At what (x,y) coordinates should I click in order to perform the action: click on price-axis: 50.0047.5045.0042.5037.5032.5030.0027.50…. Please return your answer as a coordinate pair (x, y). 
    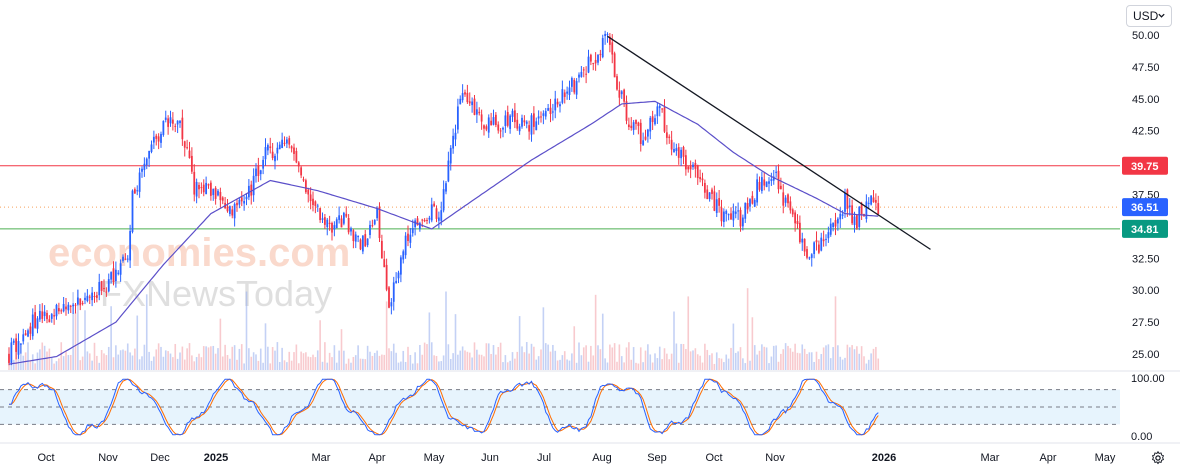
    Looking at the image, I should click on (1145, 195).